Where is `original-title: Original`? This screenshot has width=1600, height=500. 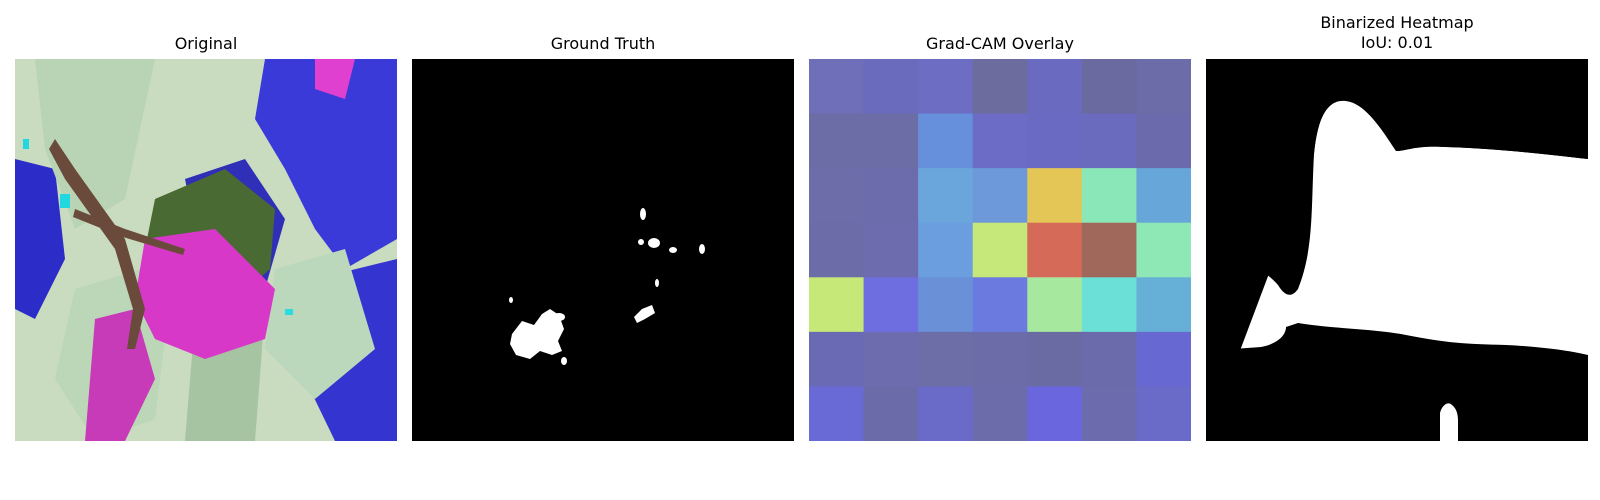
original-title: Original is located at coordinates (206, 43).